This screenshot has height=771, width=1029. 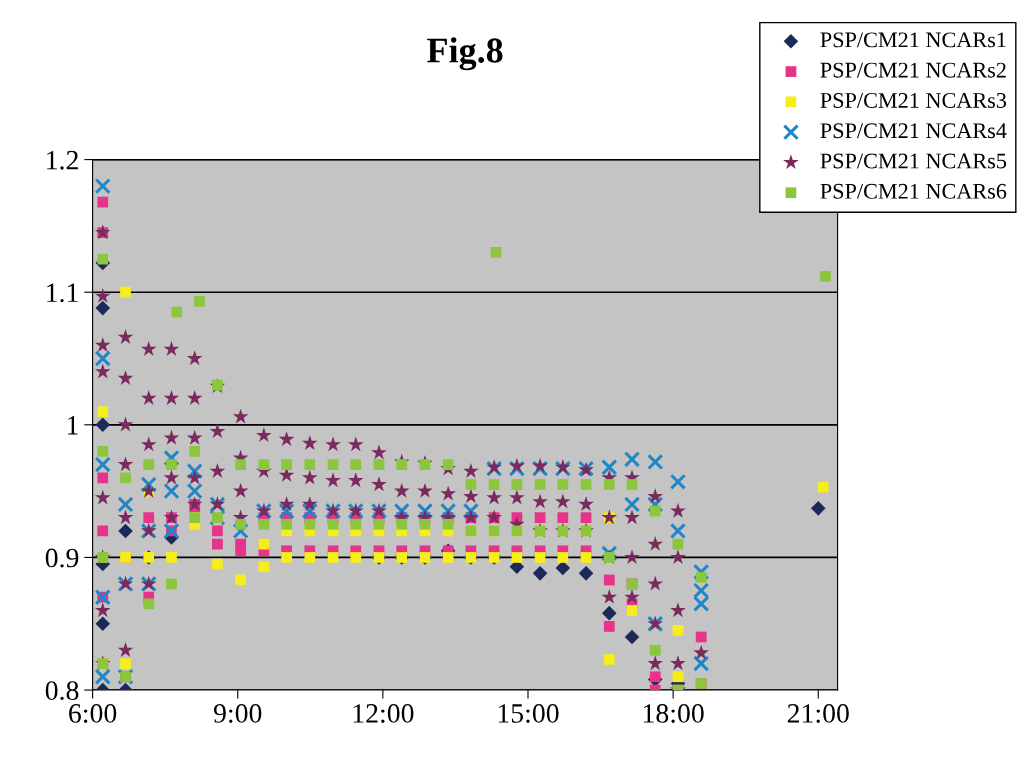 I want to click on x-tick-label: 12:00, so click(x=383, y=713).